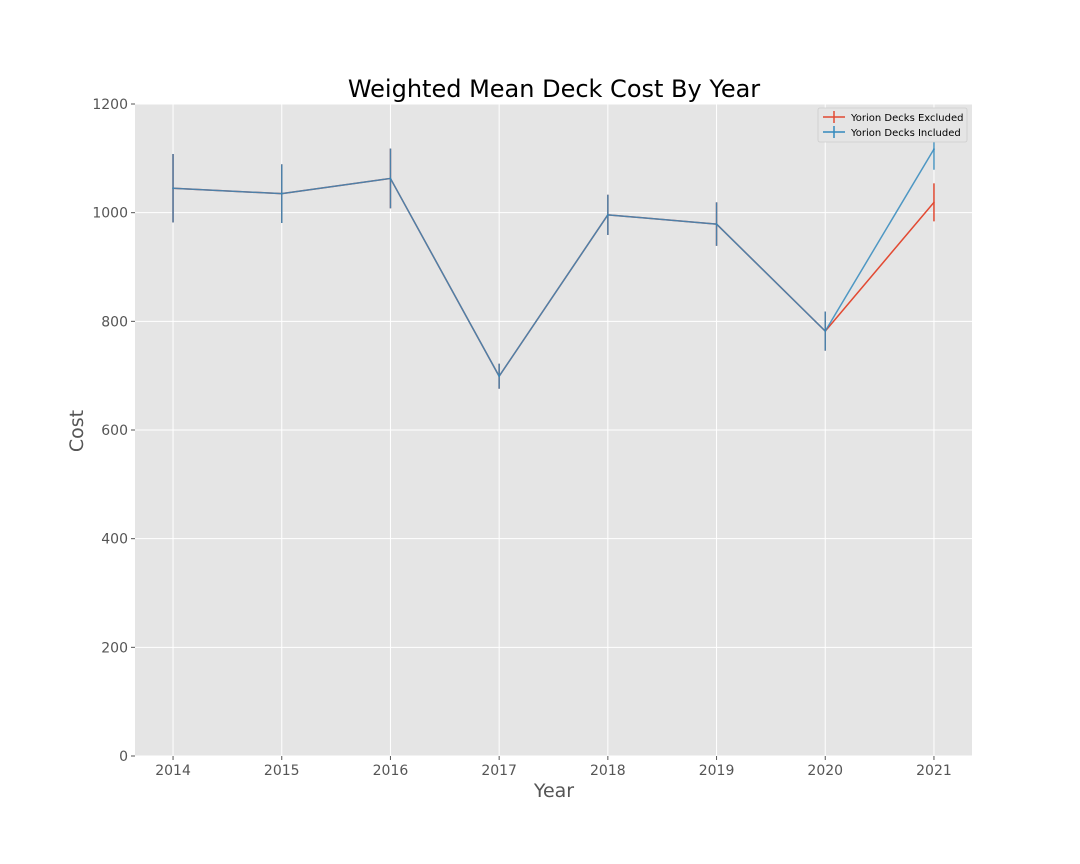 This screenshot has width=1080, height=864. What do you see at coordinates (608, 771) in the screenshot?
I see `x-tick-label: 2018` at bounding box center [608, 771].